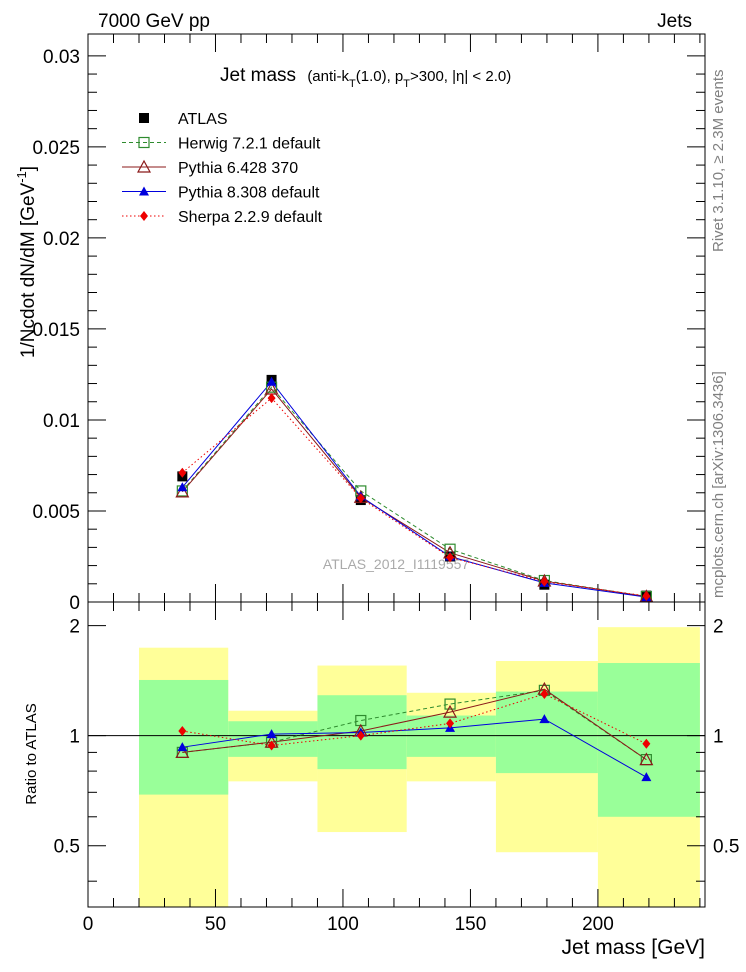 The height and width of the screenshot is (972, 746). I want to click on title-sub-prefix: (anti-k, so click(328, 76).